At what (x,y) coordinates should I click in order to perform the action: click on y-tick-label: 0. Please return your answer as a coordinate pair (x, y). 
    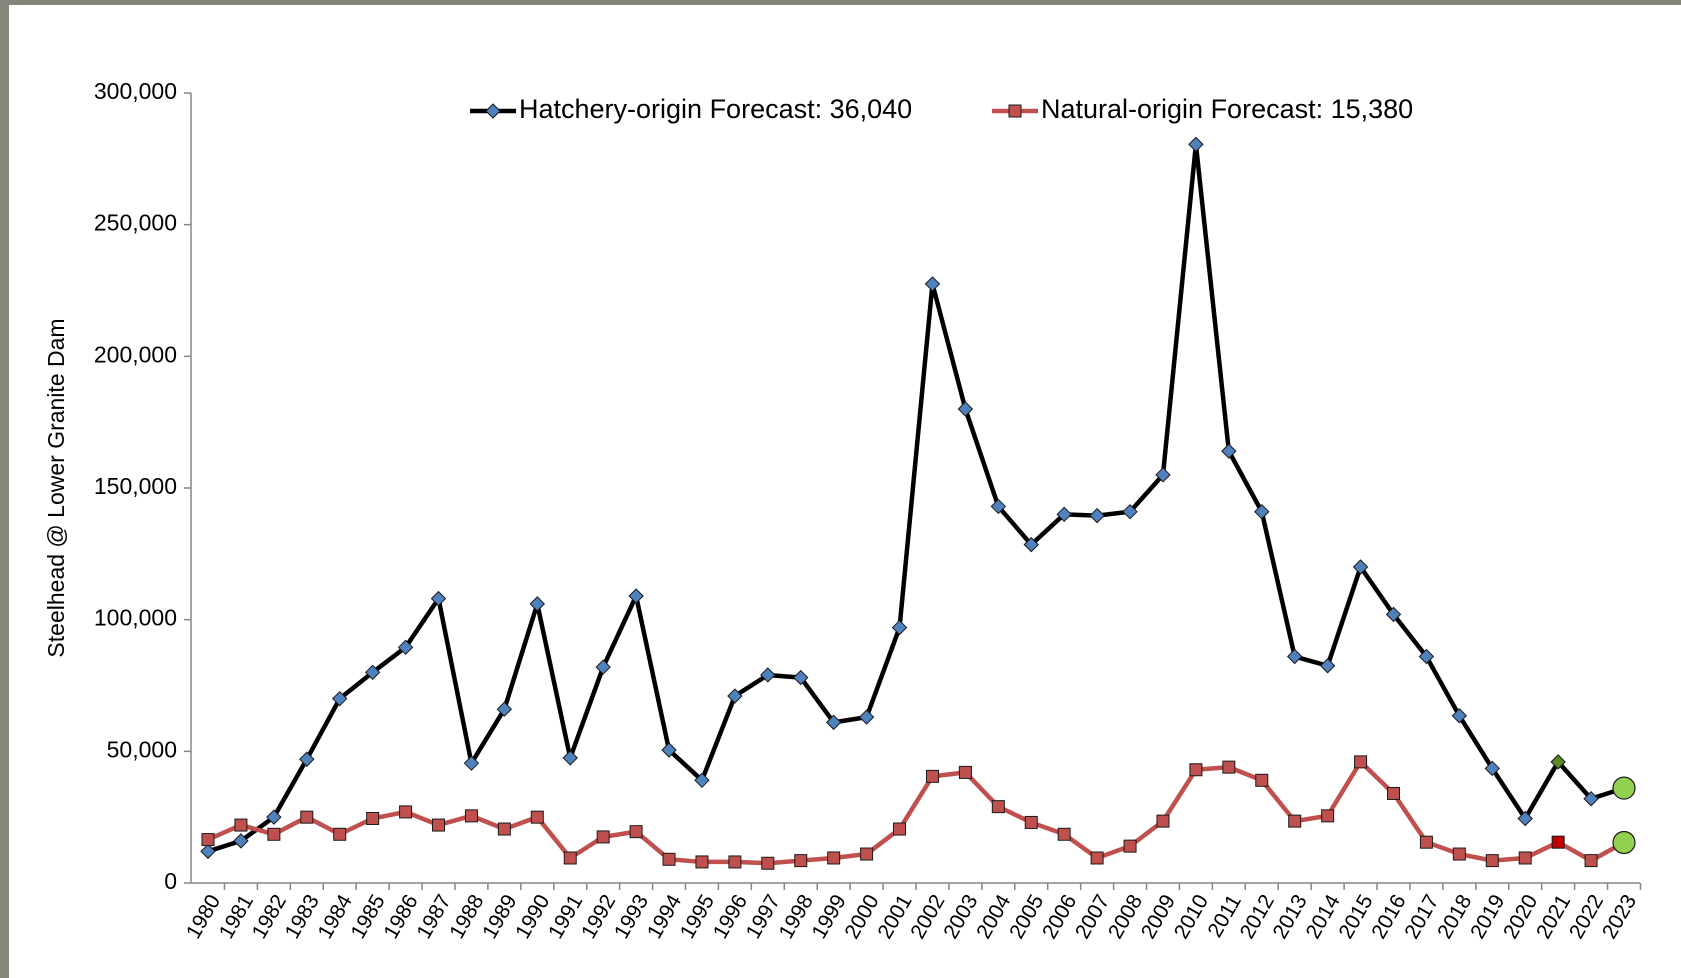
    Looking at the image, I should click on (170, 881).